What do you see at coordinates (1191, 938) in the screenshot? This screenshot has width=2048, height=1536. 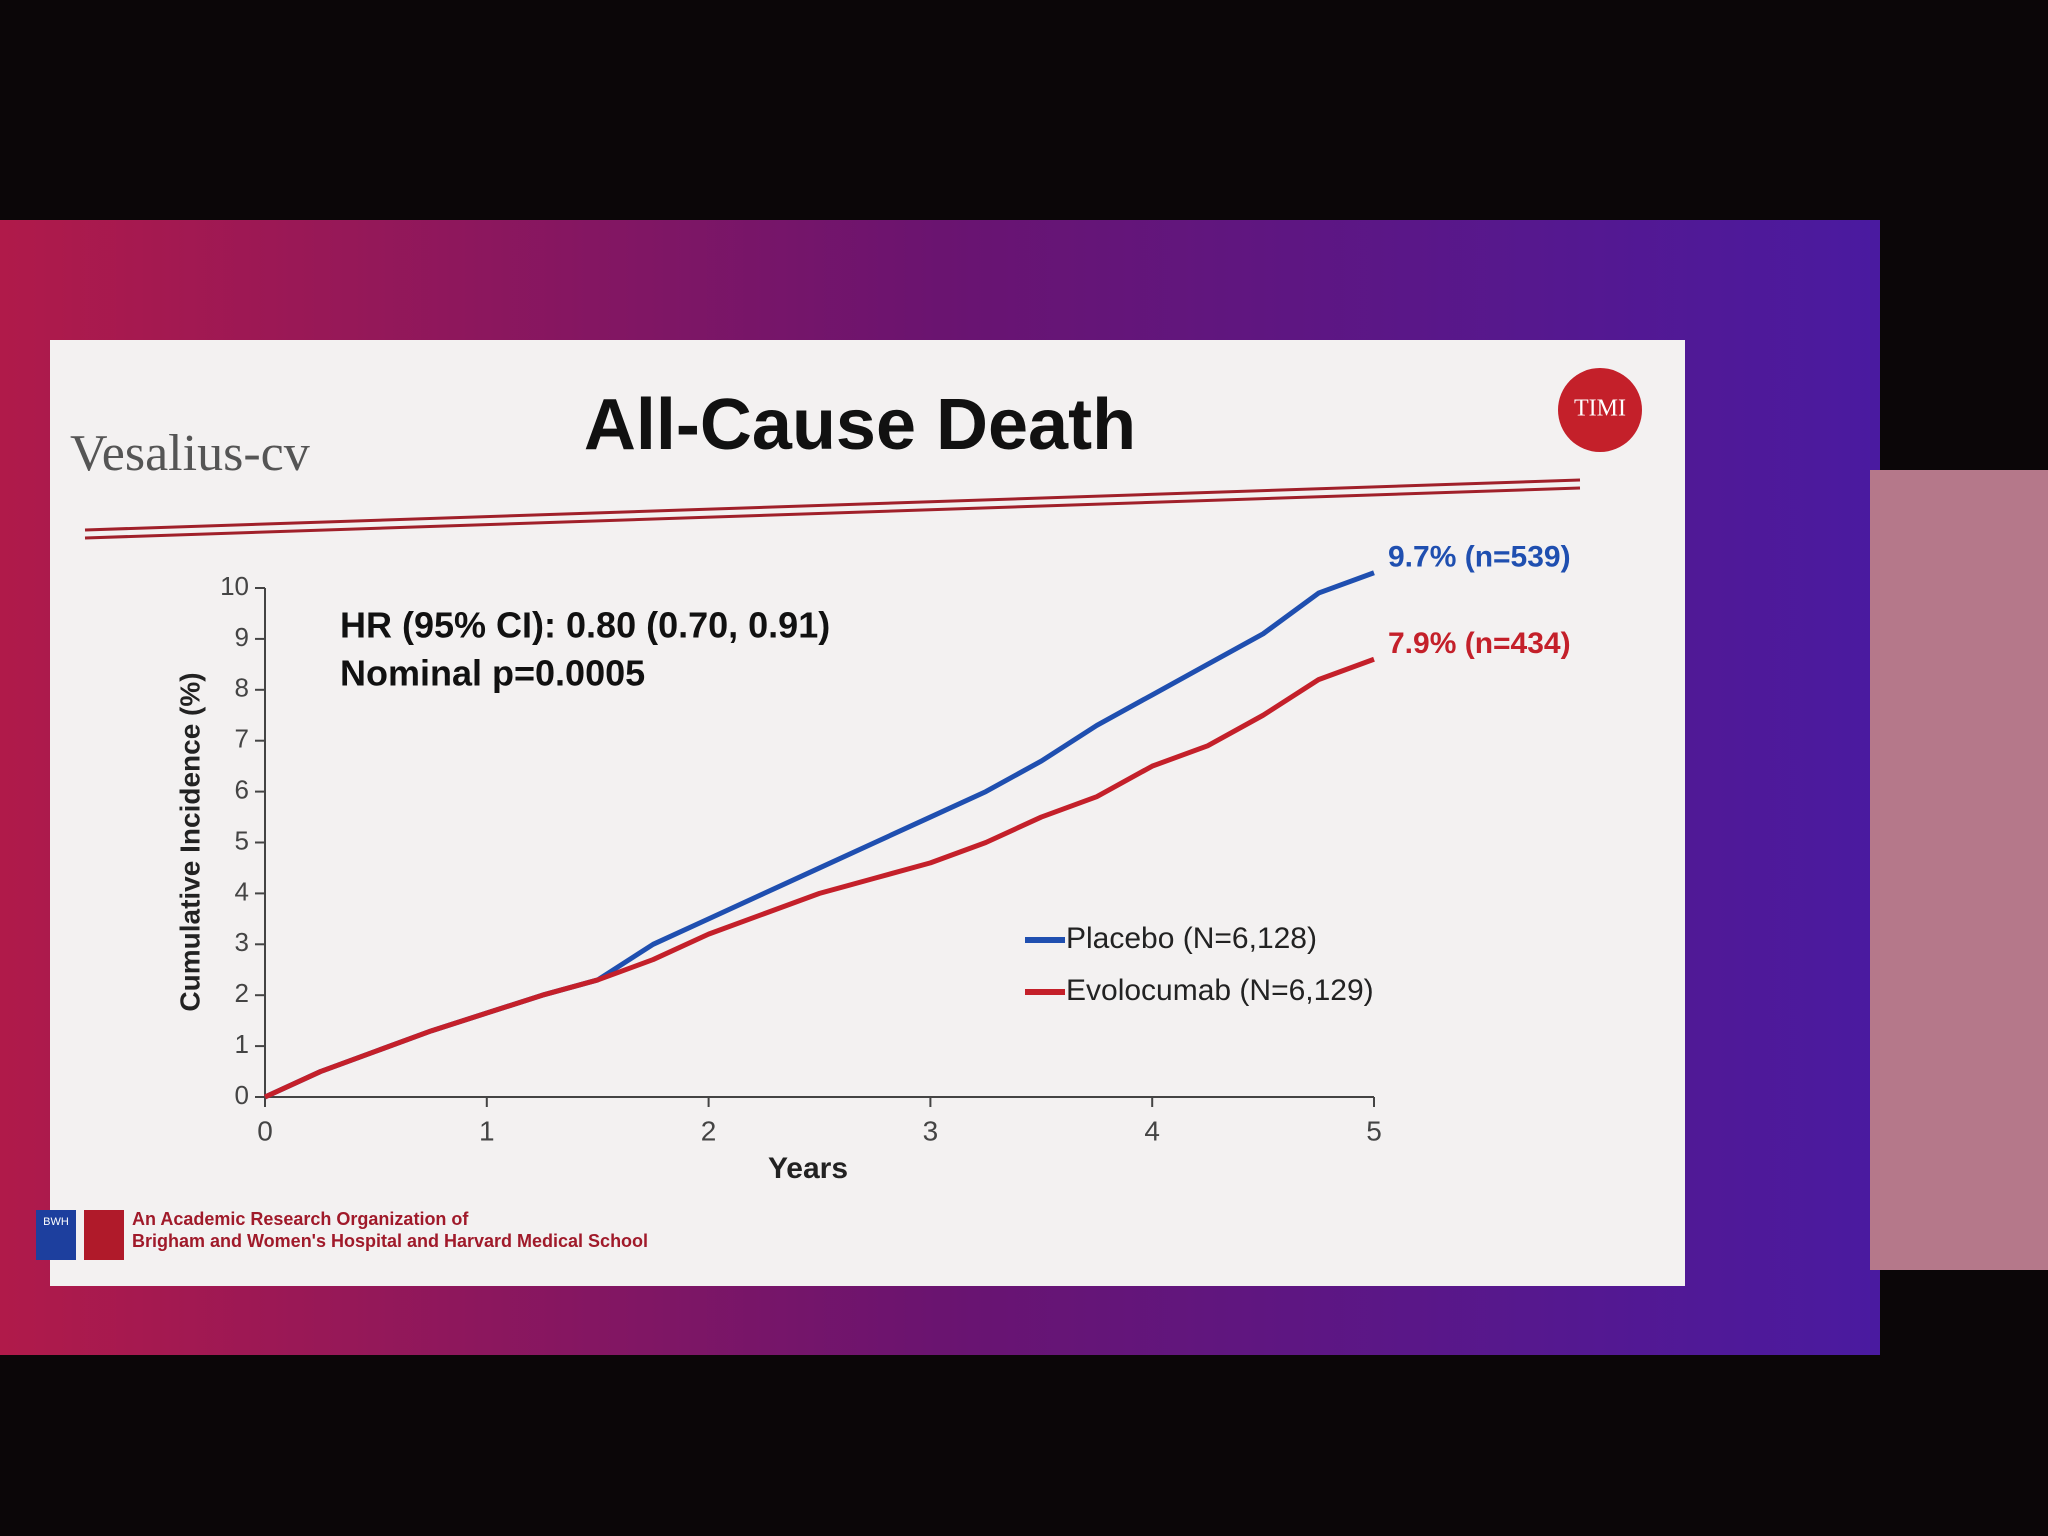 I see `legend-label: Placebo (N=6,128)` at bounding box center [1191, 938].